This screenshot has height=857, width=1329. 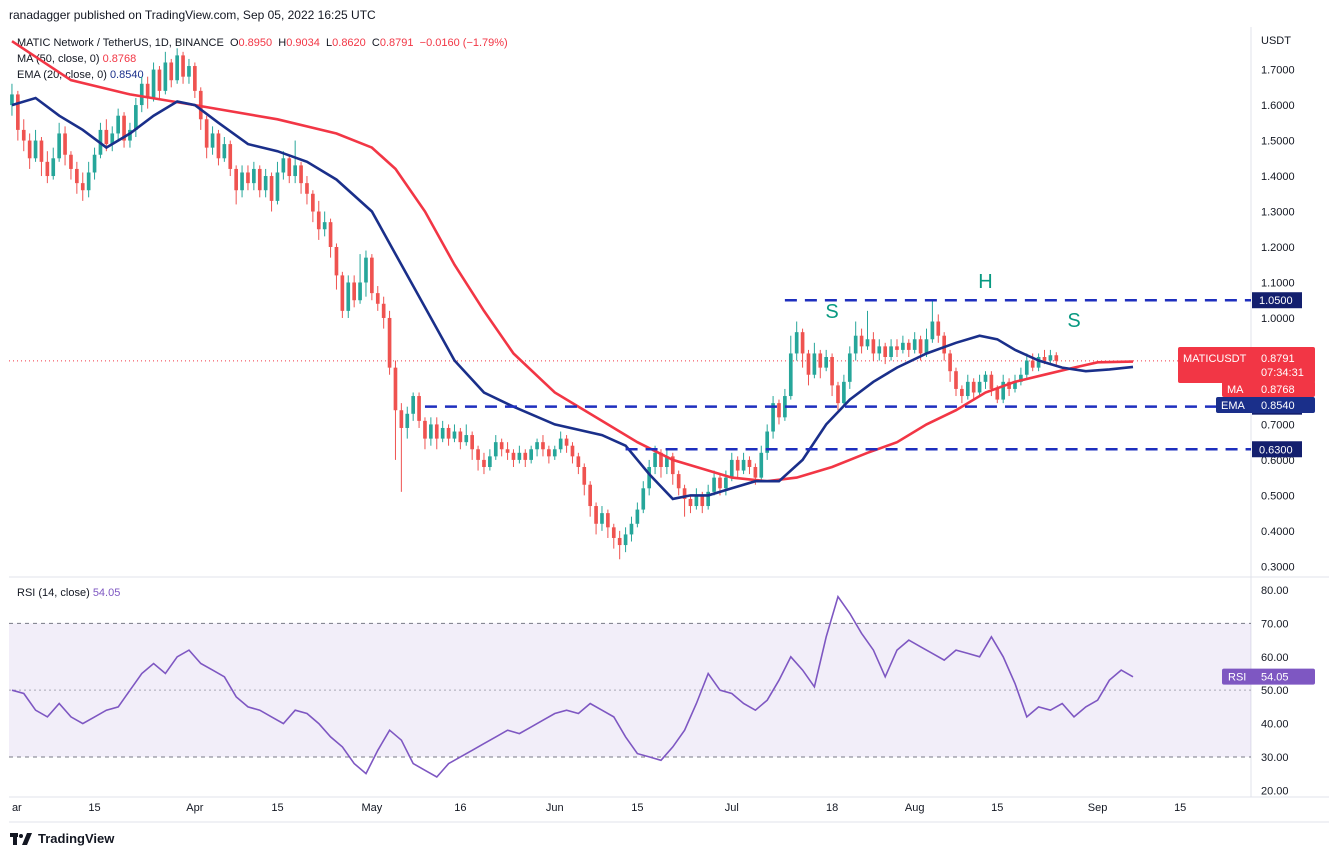 What do you see at coordinates (1277, 449) in the screenshot?
I see `level-tag-bg` at bounding box center [1277, 449].